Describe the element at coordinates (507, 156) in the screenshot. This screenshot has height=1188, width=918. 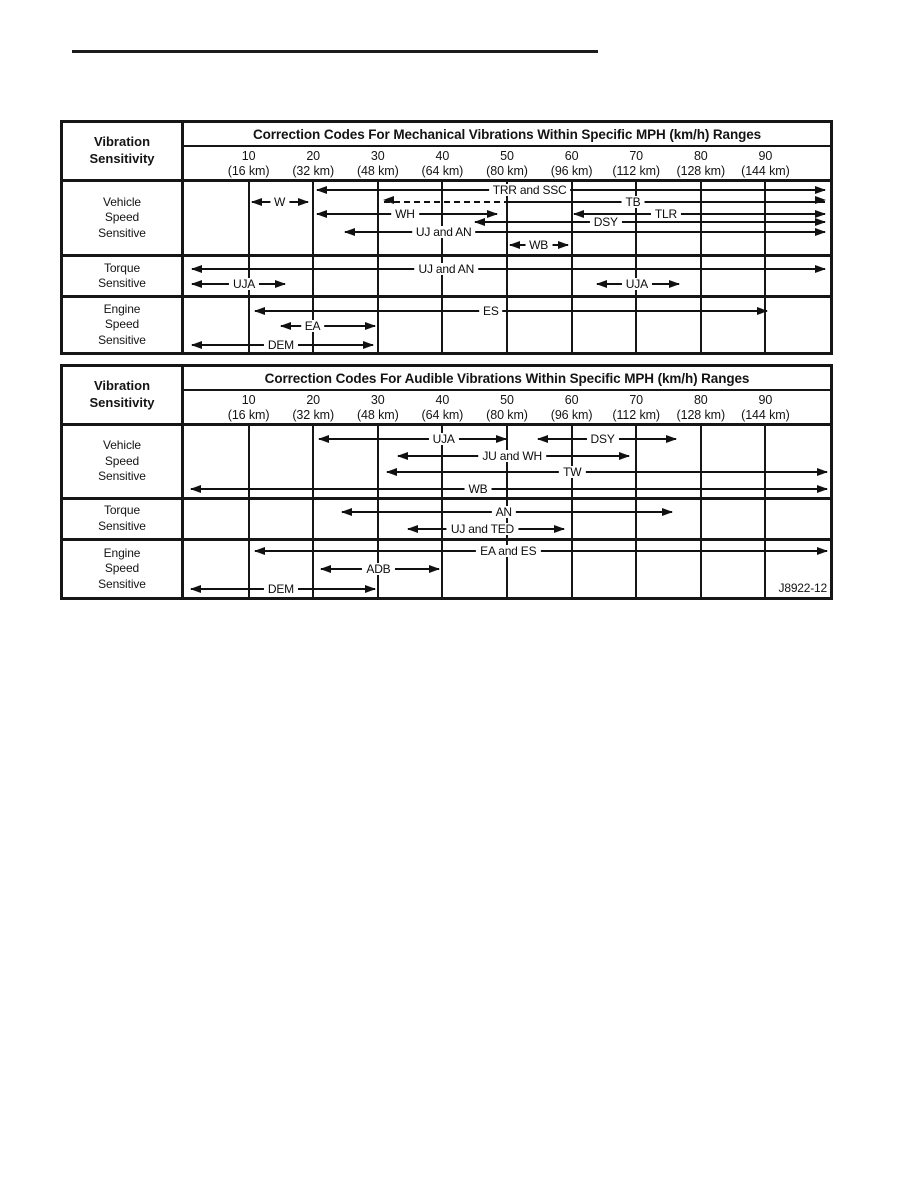
I see `tick-mph: 50` at that location.